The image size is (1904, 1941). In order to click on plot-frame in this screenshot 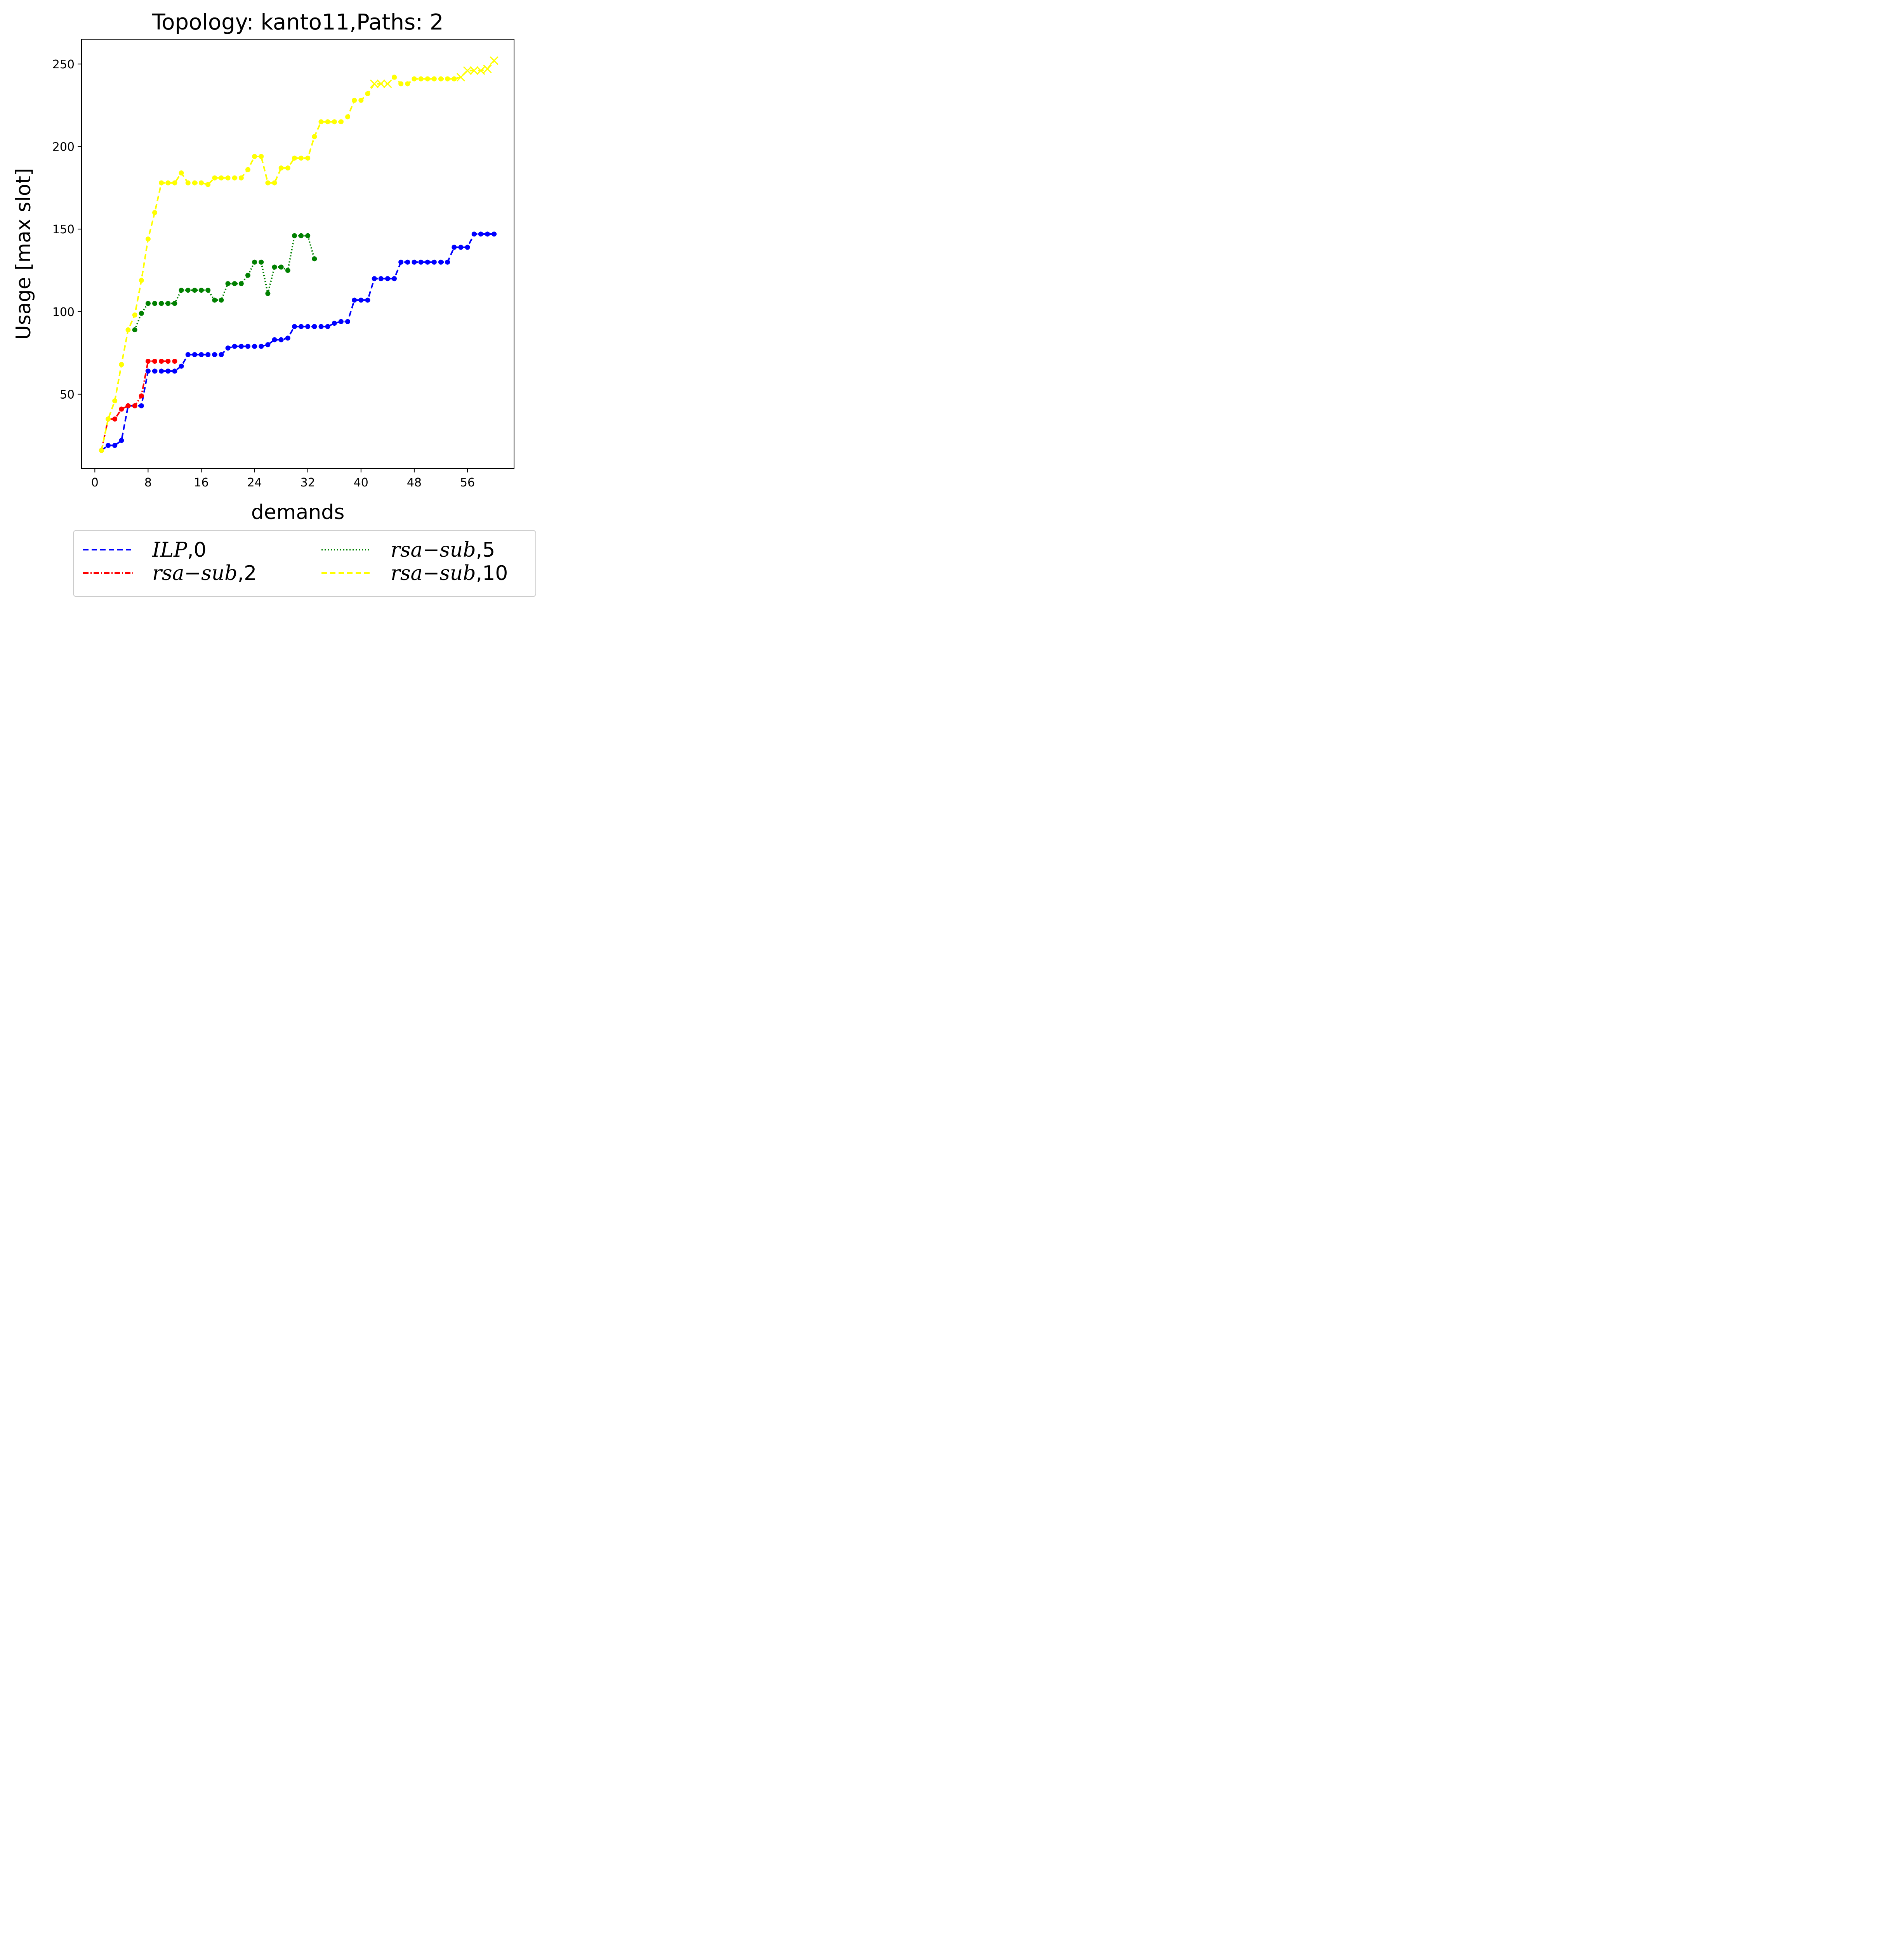, I will do `click(297, 254)`.